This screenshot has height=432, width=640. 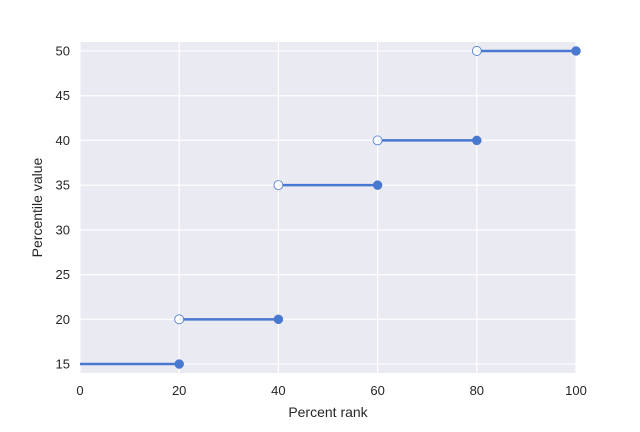 What do you see at coordinates (63, 319) in the screenshot?
I see `y-tick-label: 20` at bounding box center [63, 319].